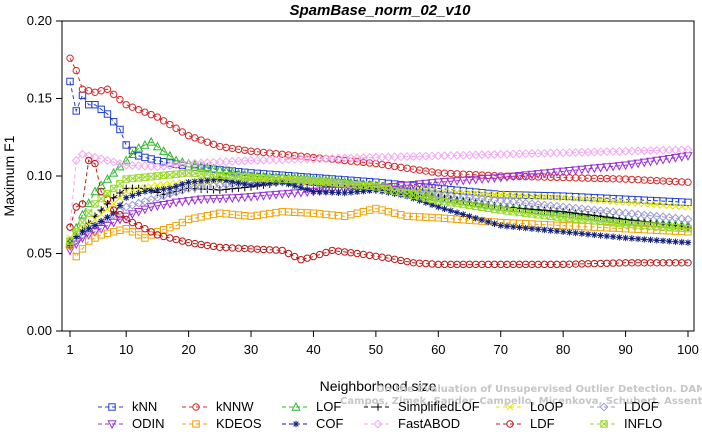  Describe the element at coordinates (313, 349) in the screenshot. I see `x-tick-label: 40` at that location.